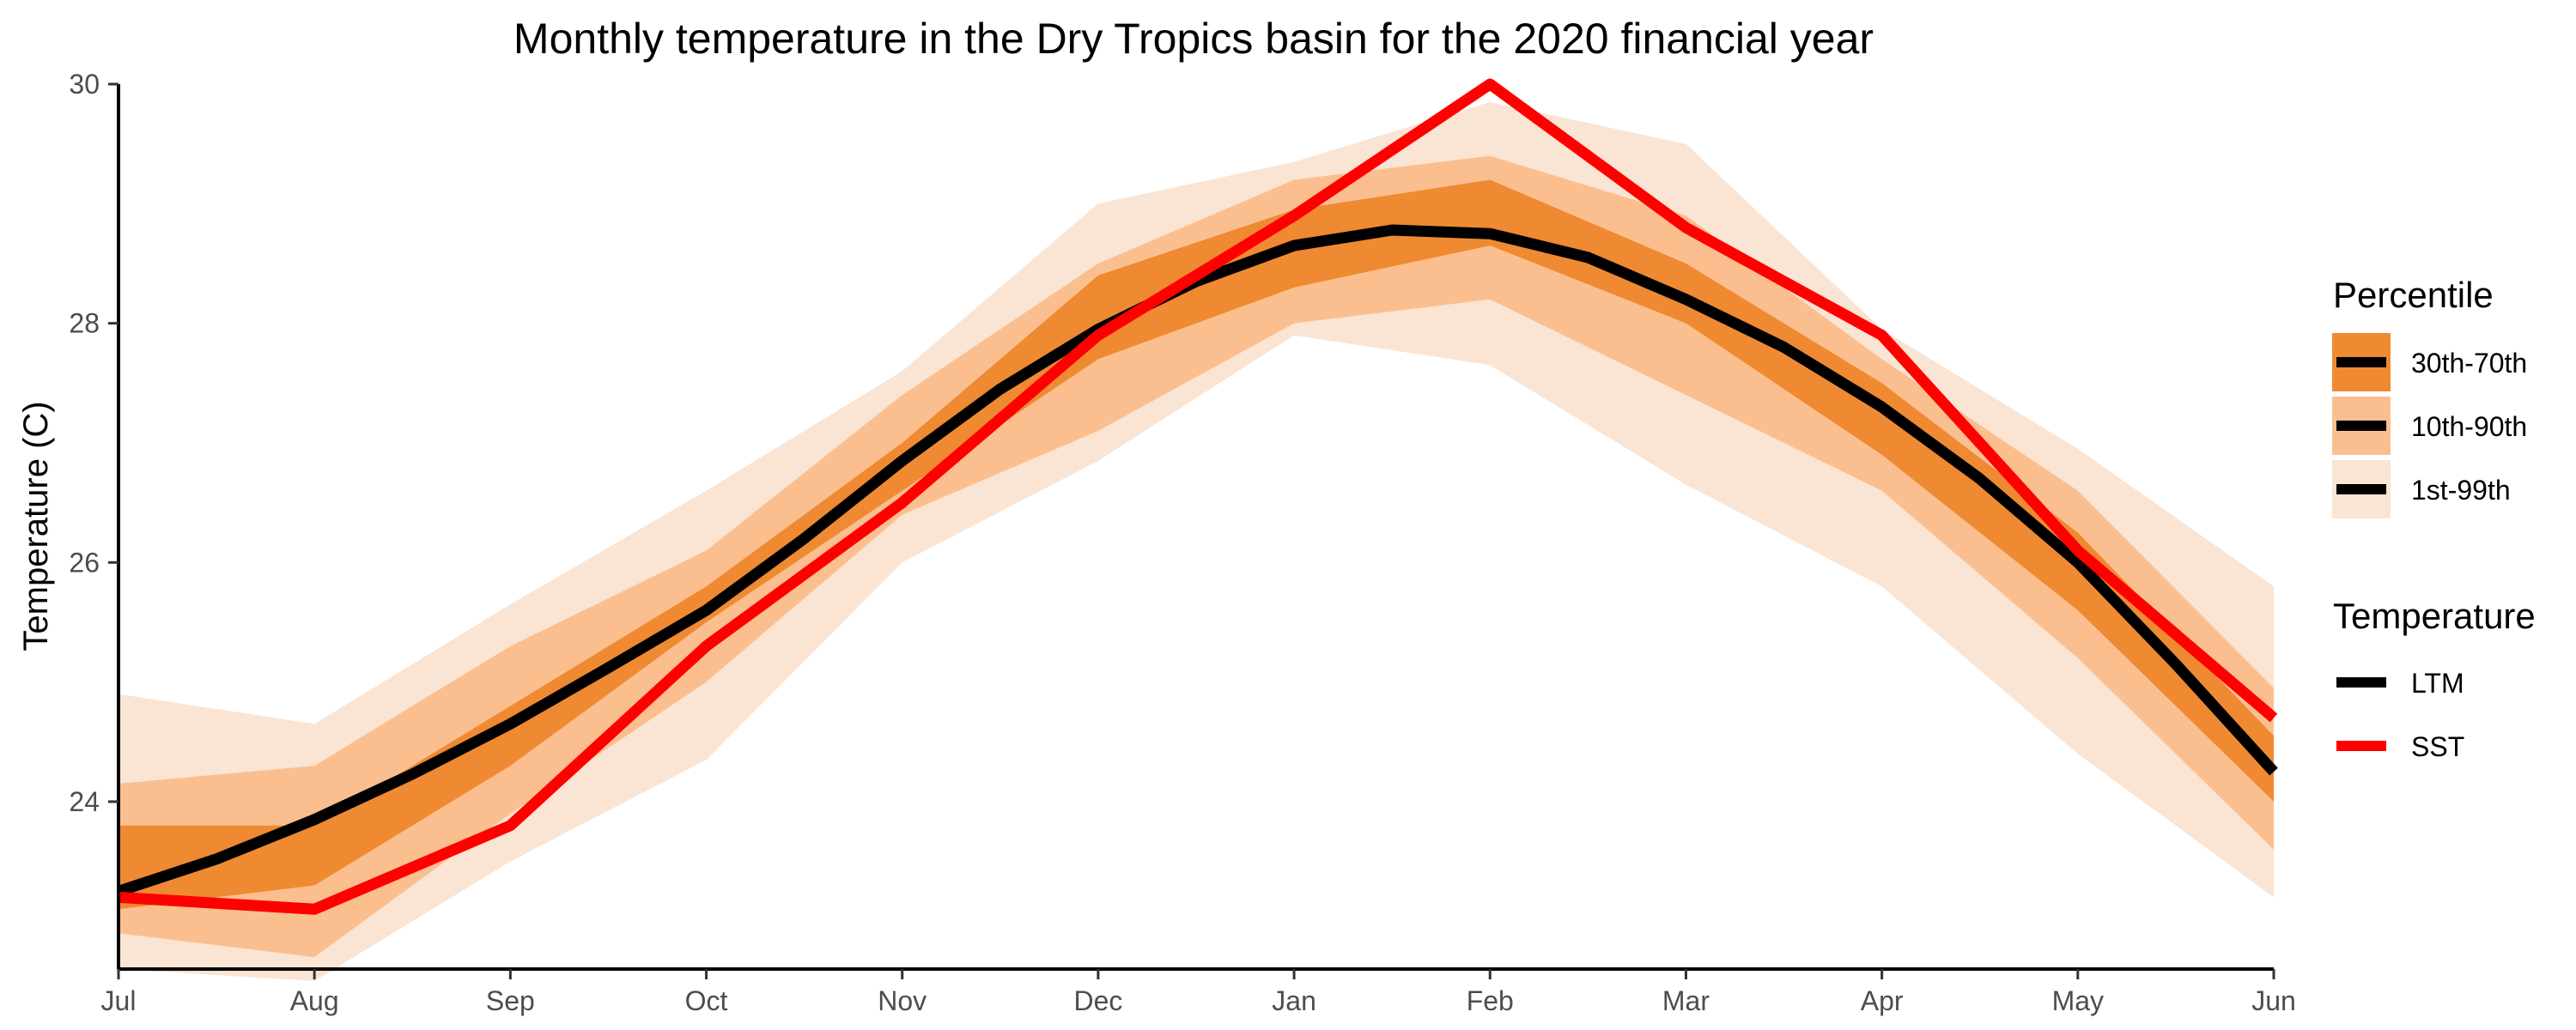 Image resolution: width=2576 pixels, height=1030 pixels. Describe the element at coordinates (119, 1000) in the screenshot. I see `x-tick-label: Jul` at that location.